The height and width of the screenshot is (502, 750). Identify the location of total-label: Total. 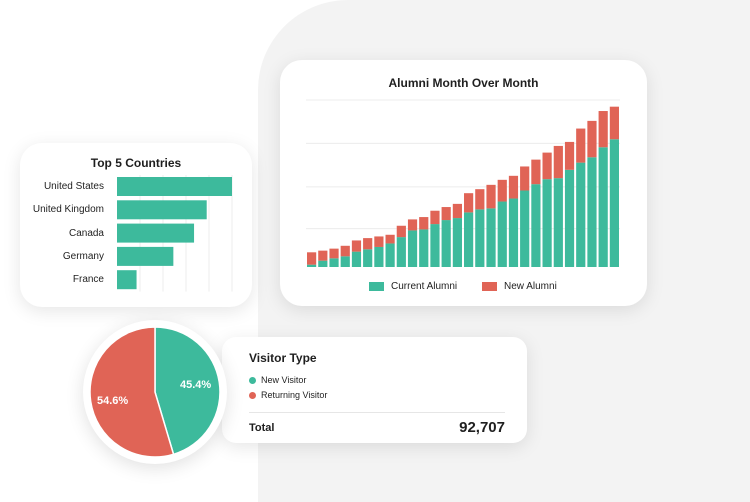
(262, 428).